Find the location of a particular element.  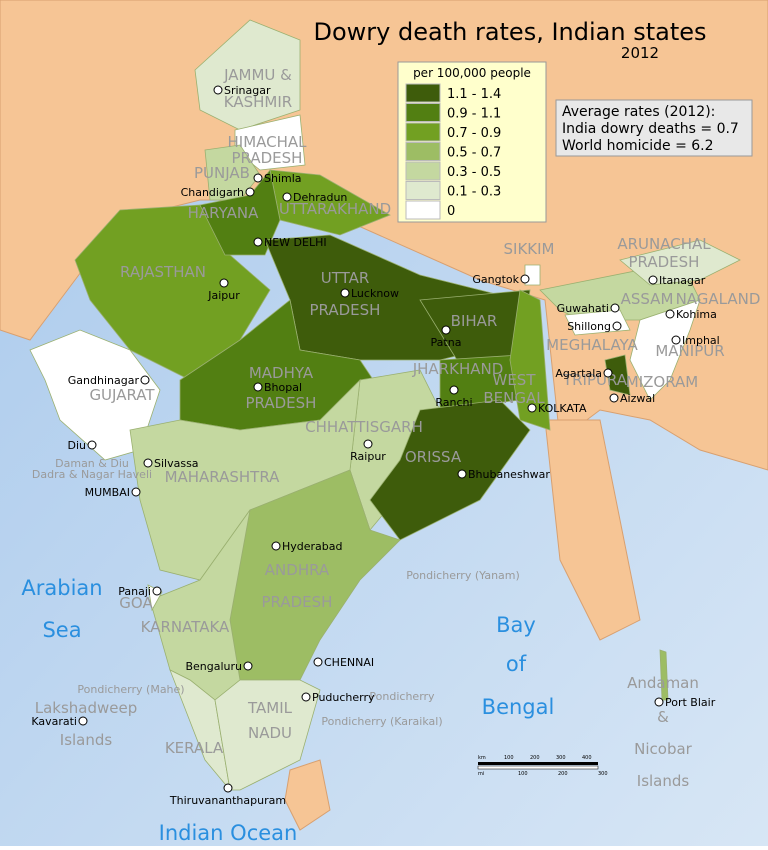

state-label: MADHYA is located at coordinates (281, 373).